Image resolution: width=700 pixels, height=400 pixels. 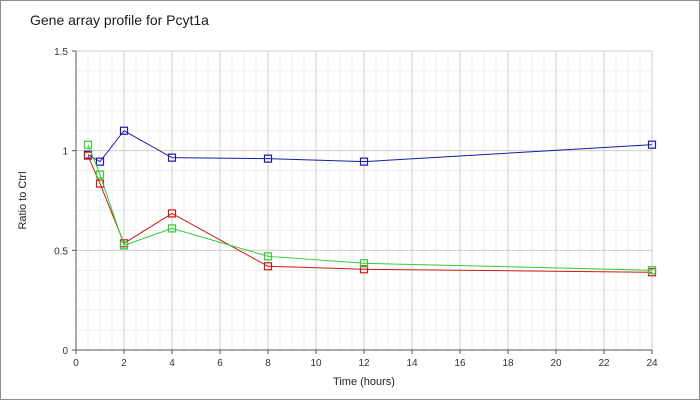 What do you see at coordinates (76, 363) in the screenshot?
I see `x-tick-label: 0` at bounding box center [76, 363].